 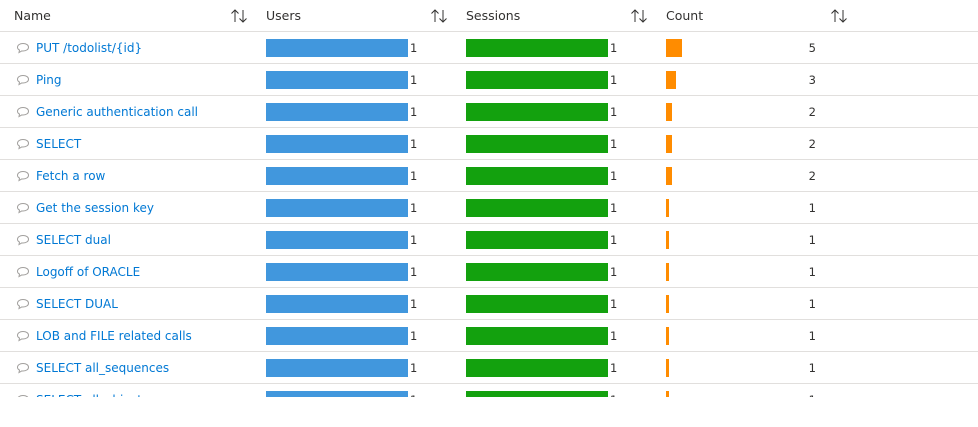 What do you see at coordinates (493, 15) in the screenshot?
I see `column-header: Sessions` at bounding box center [493, 15].